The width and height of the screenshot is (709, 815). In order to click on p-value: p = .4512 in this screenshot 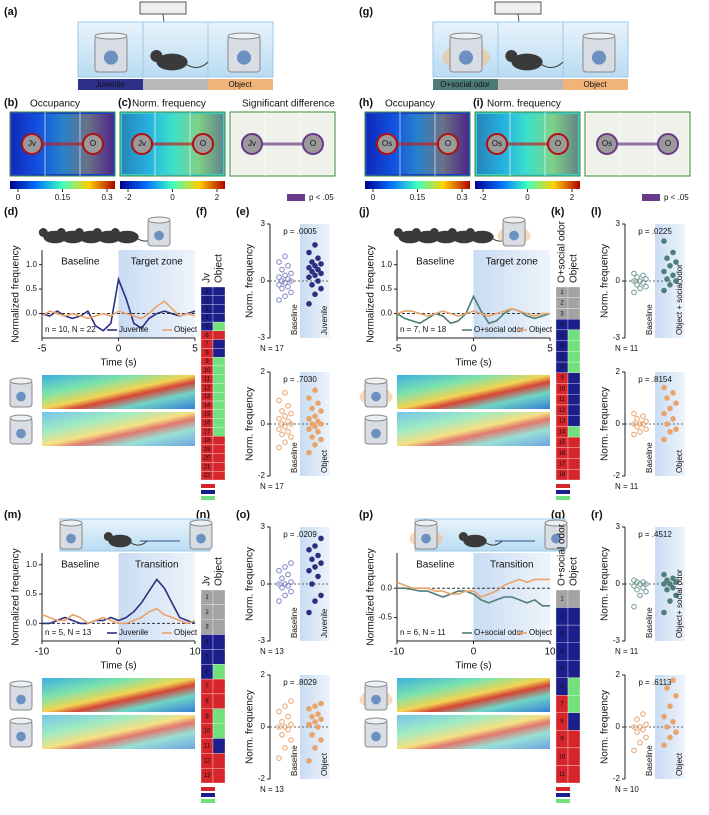, I will do `click(655, 534)`.